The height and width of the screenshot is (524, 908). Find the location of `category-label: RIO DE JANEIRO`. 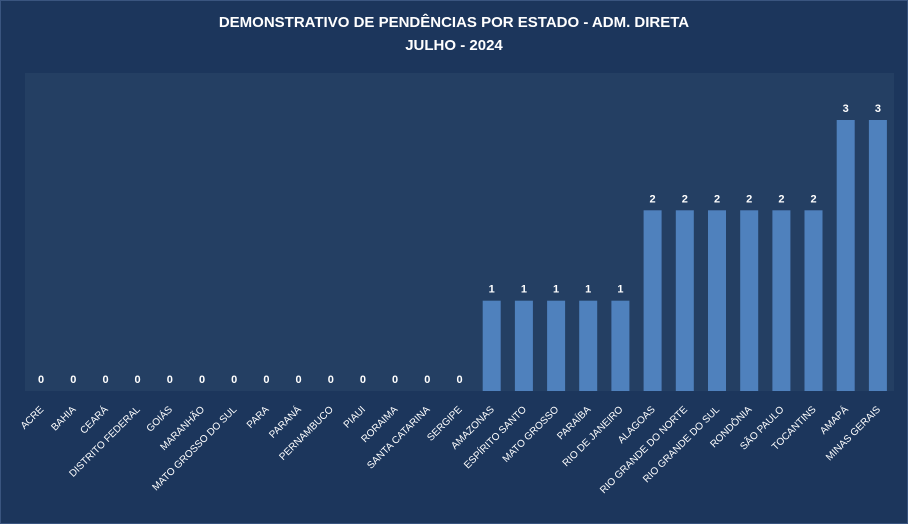

category-label: RIO DE JANEIRO is located at coordinates (593, 436).